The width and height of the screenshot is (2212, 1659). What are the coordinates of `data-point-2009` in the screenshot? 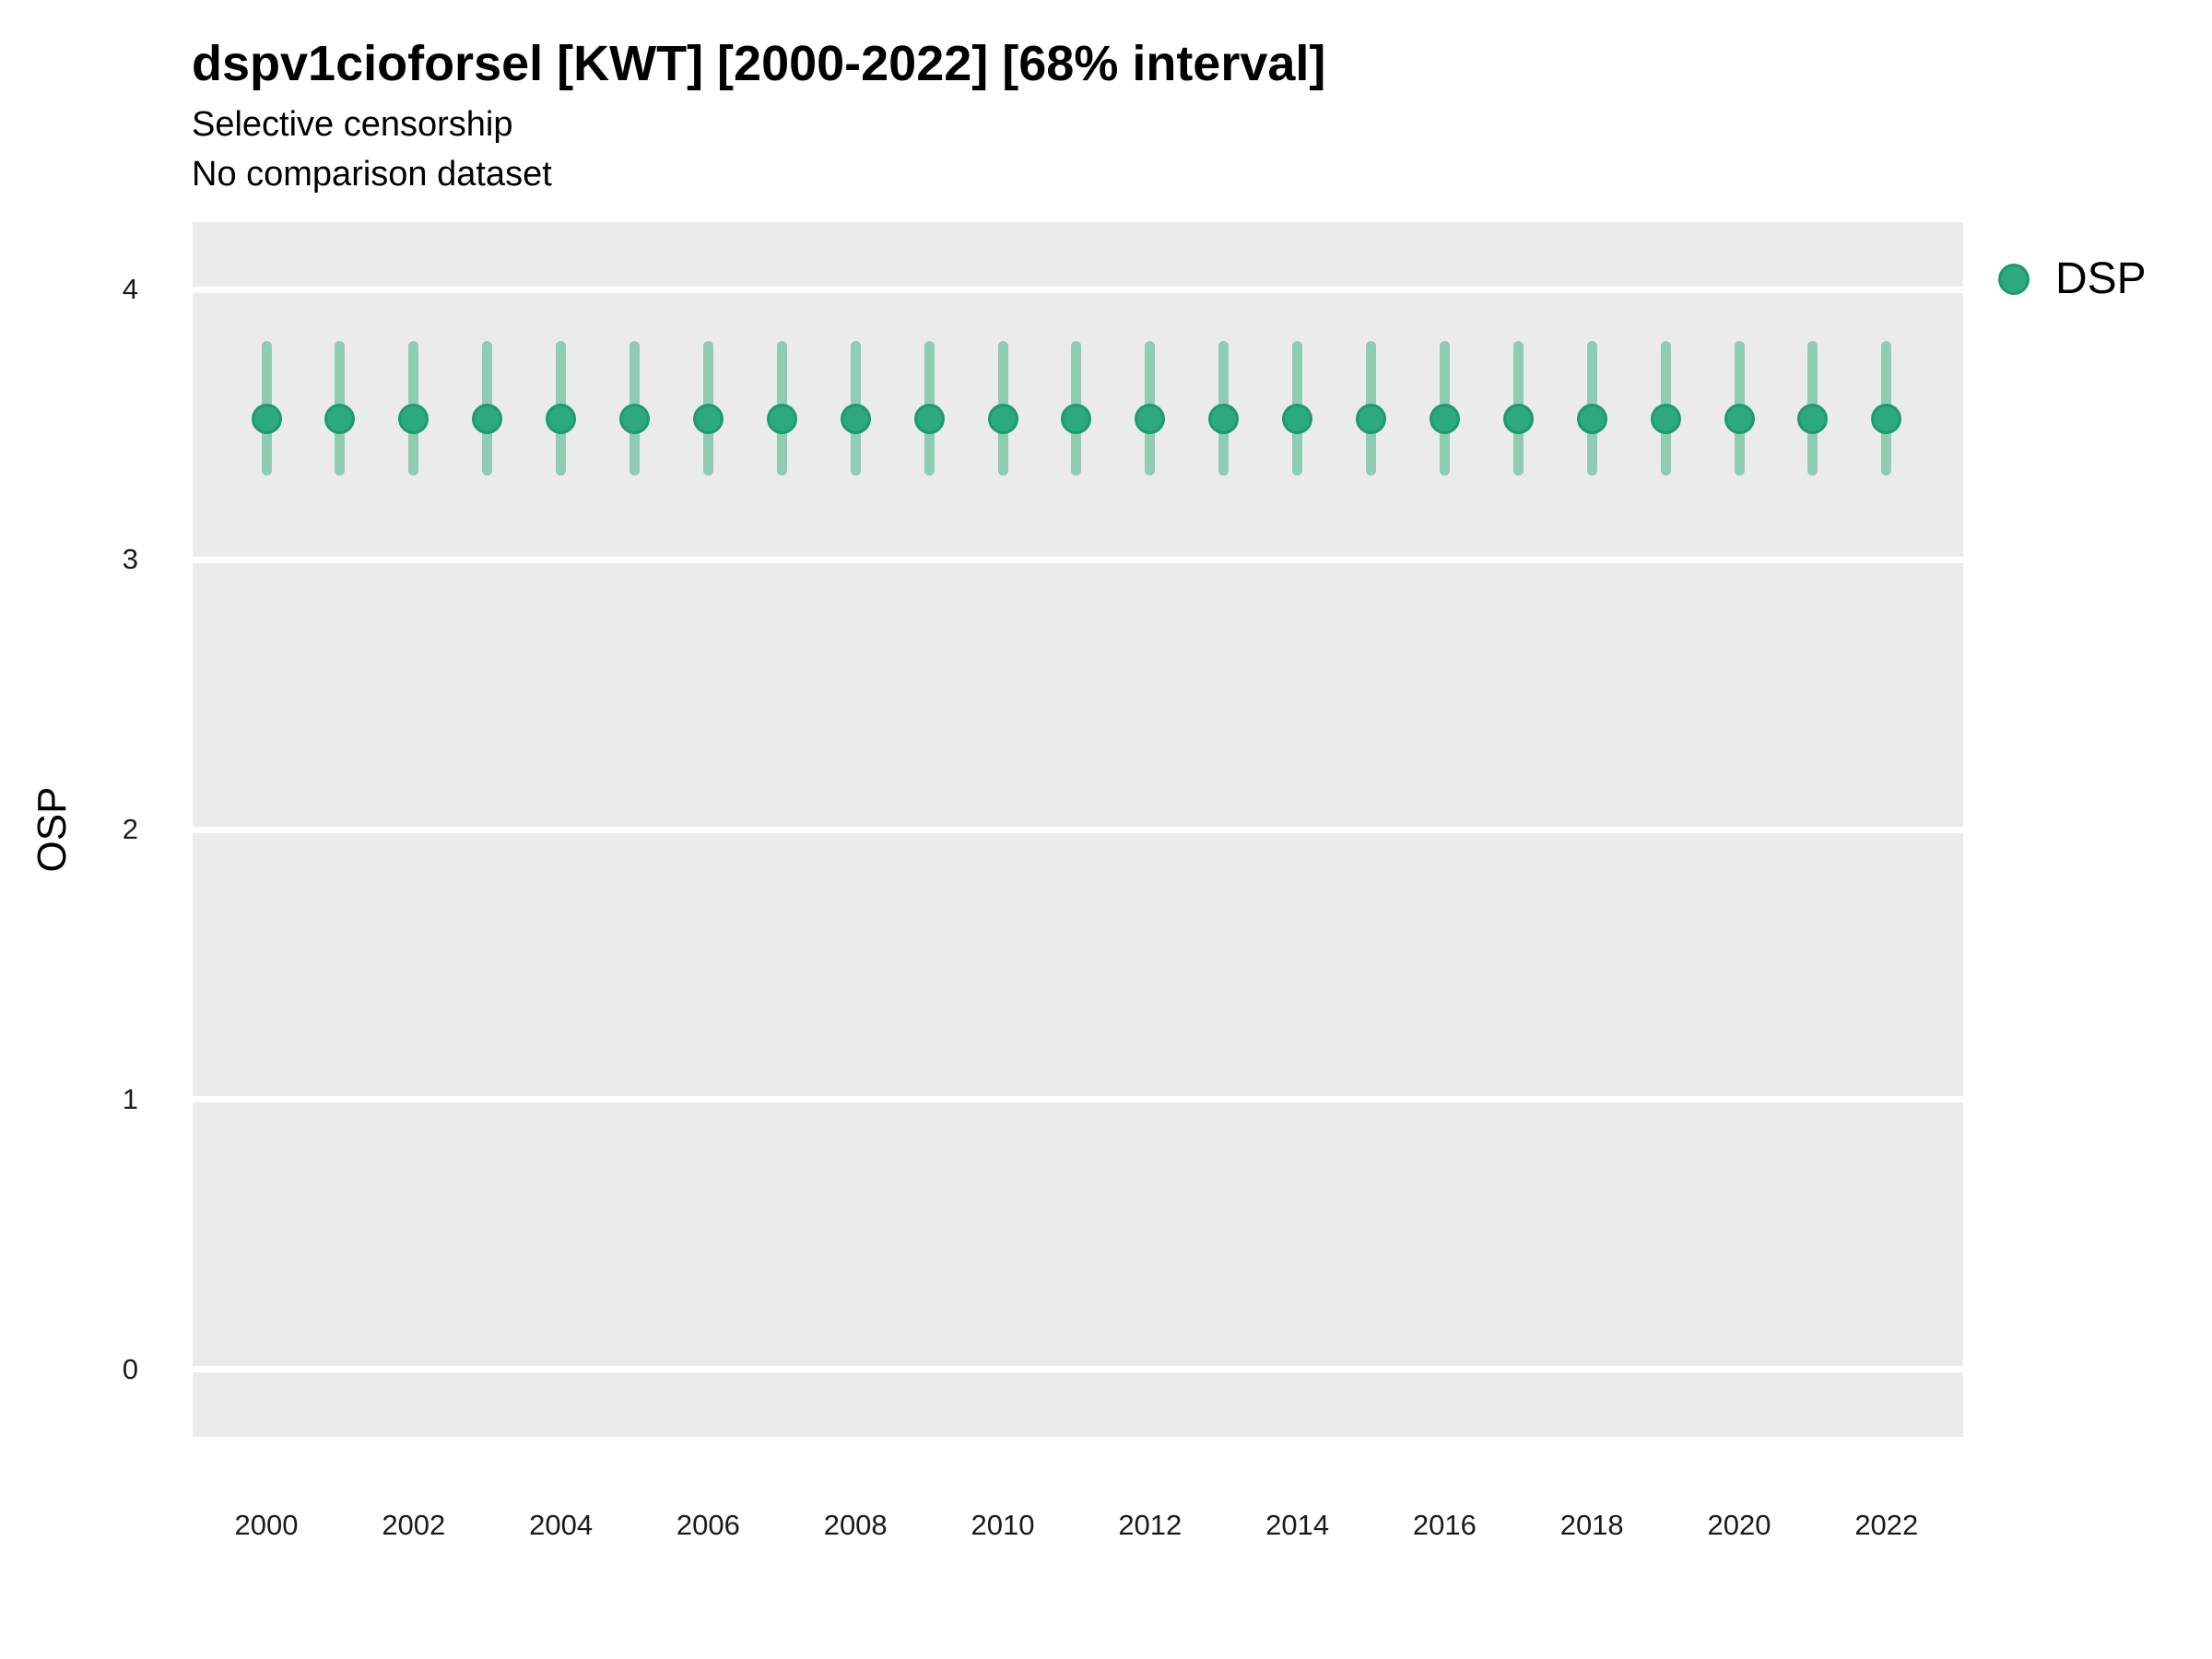 It's located at (929, 419).